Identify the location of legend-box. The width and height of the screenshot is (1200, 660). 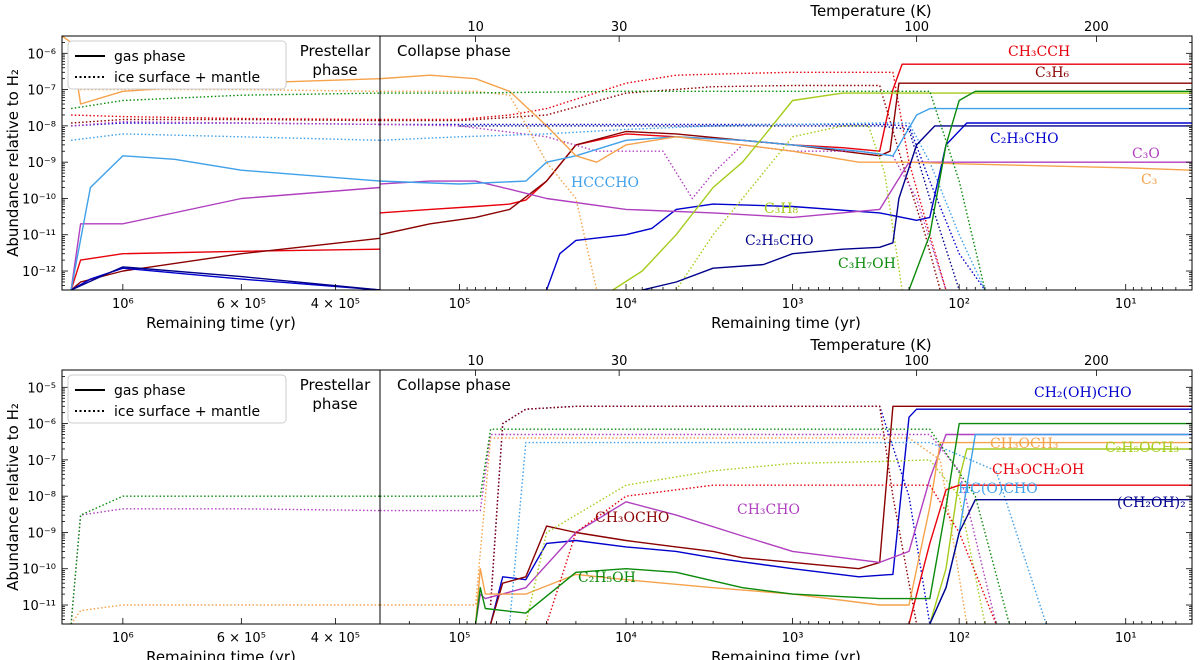
(177, 399).